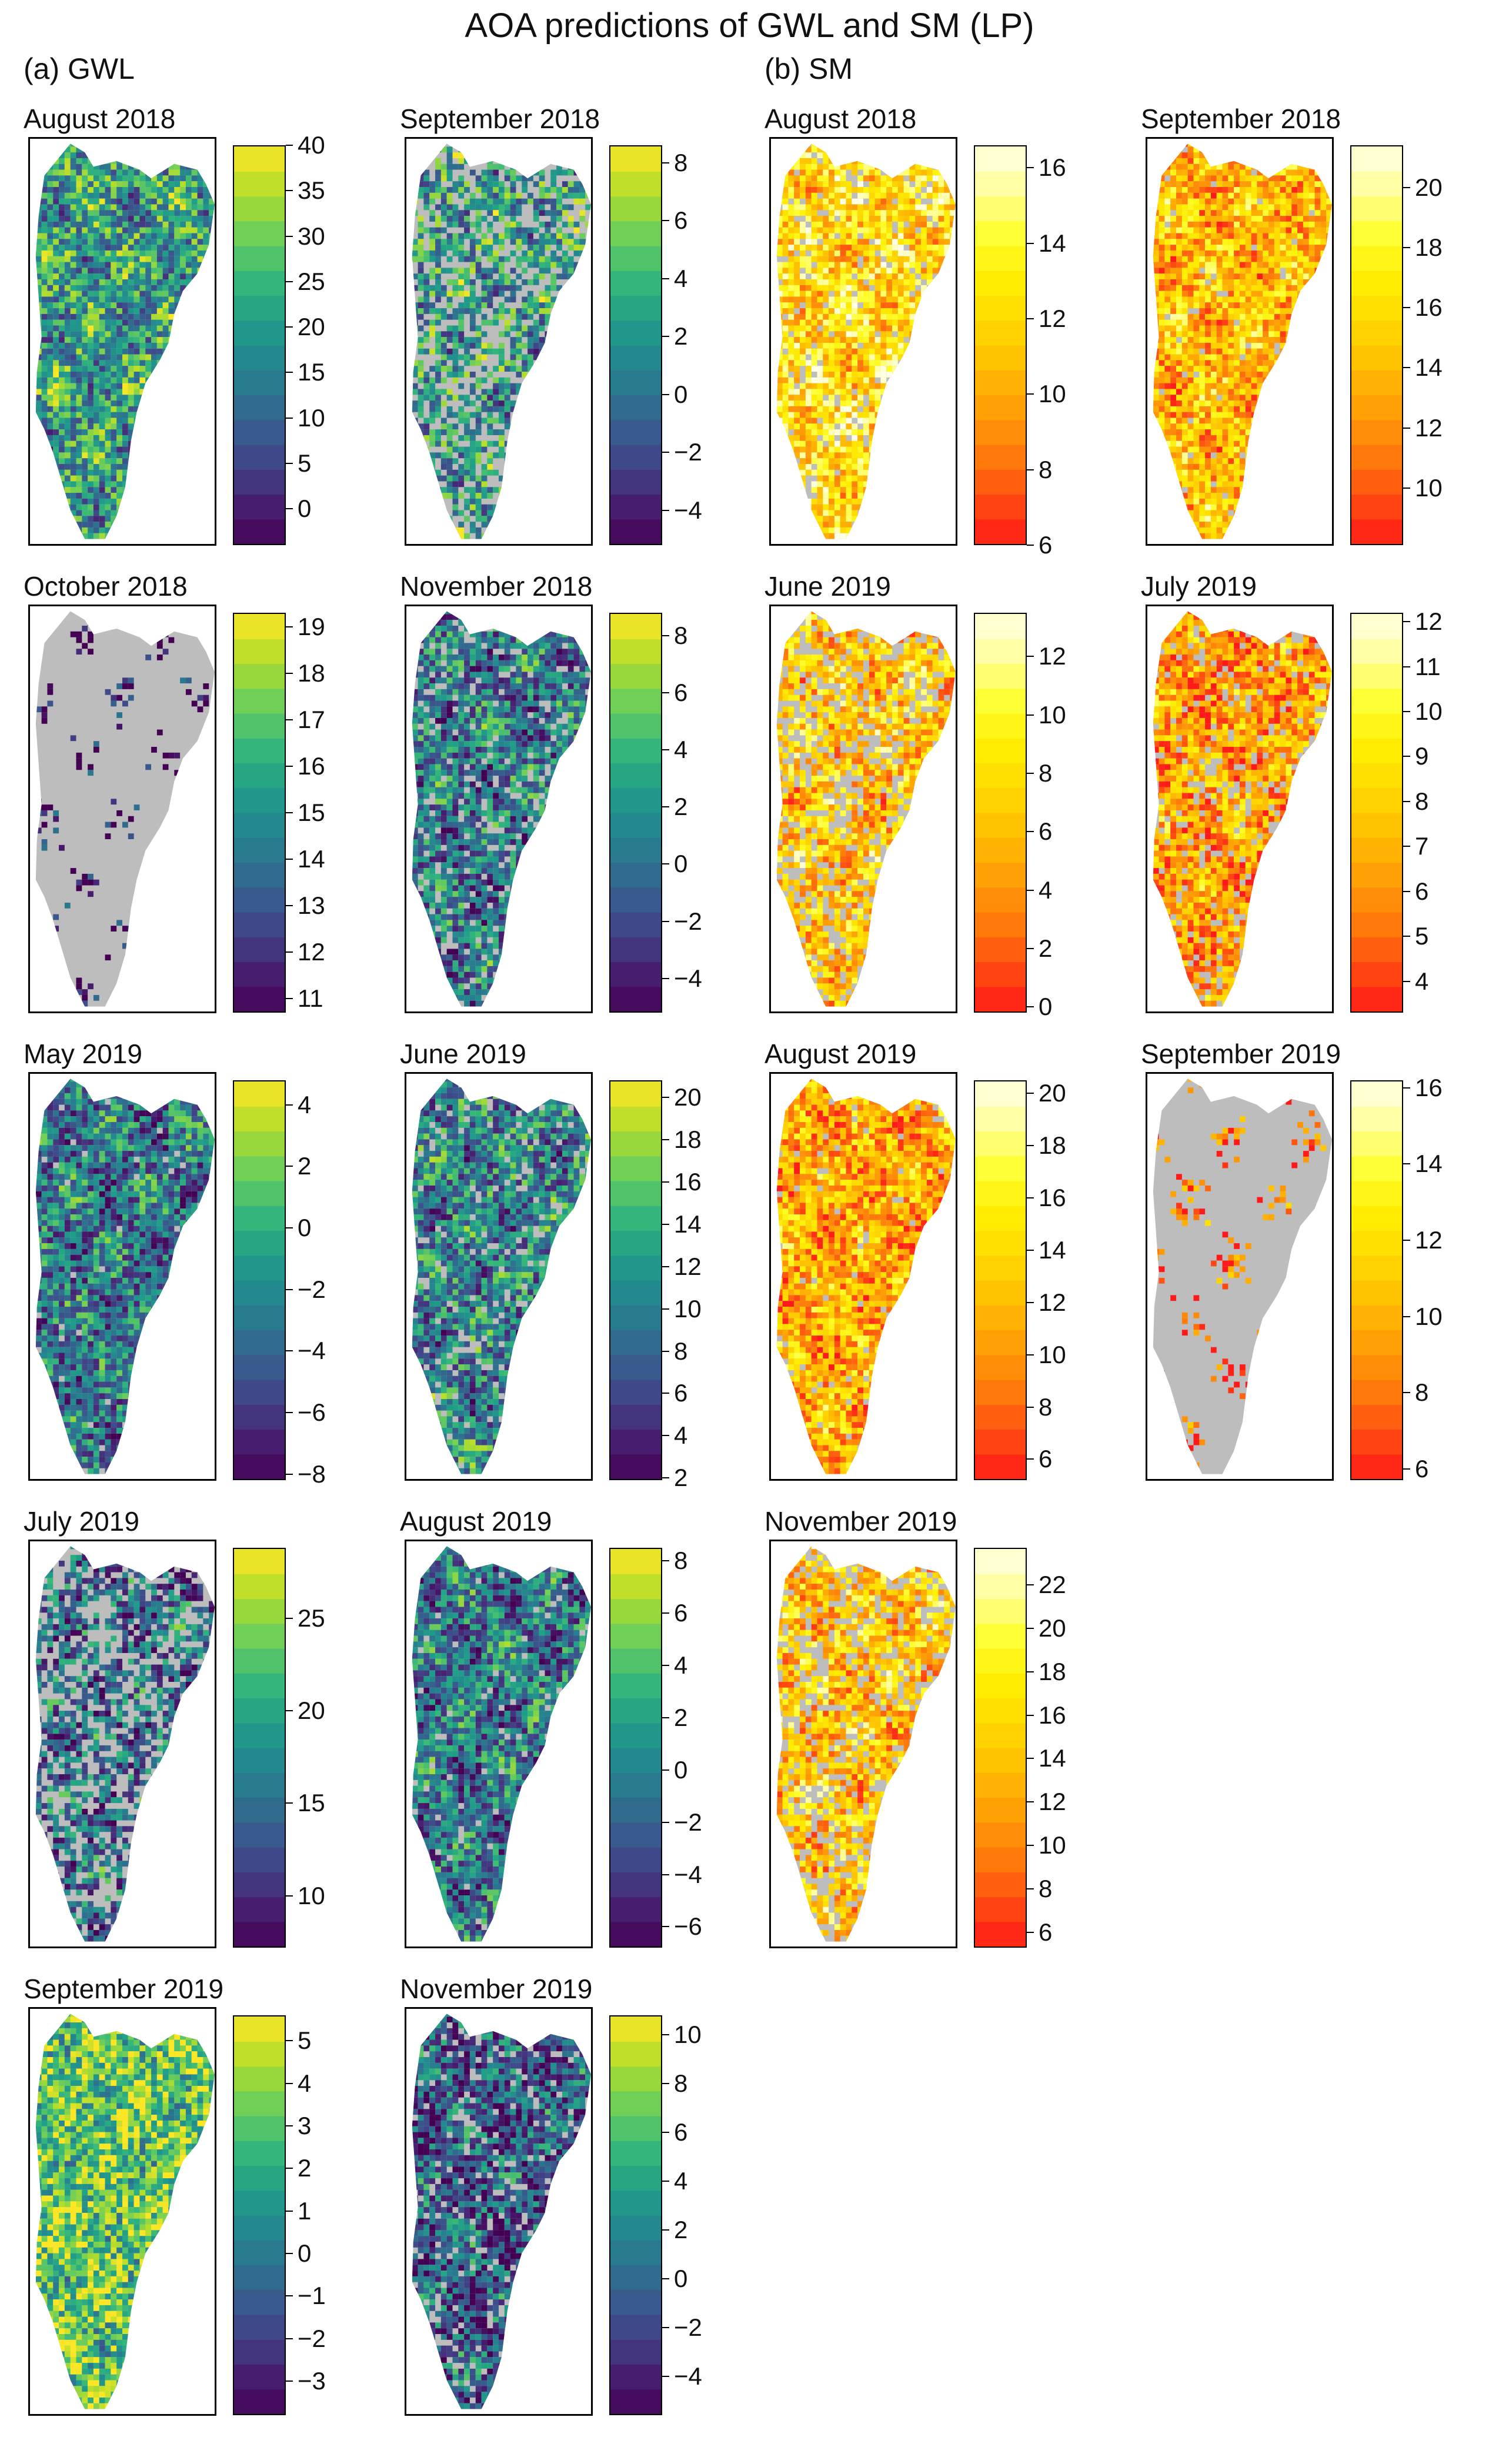  What do you see at coordinates (290, 509) in the screenshot?
I see `tick-mark` at bounding box center [290, 509].